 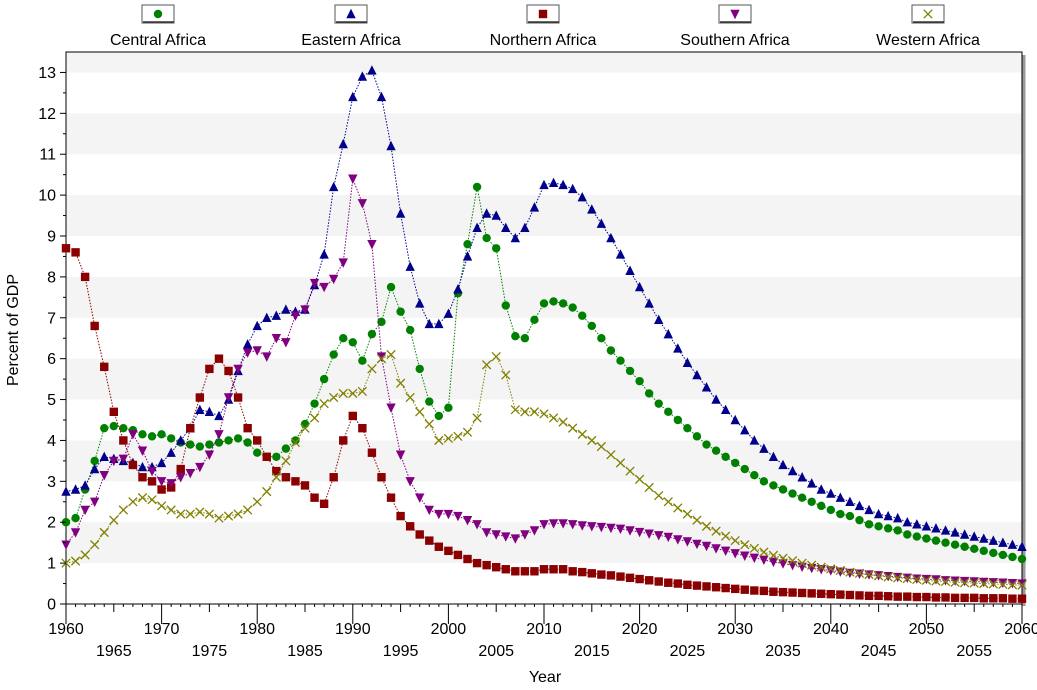 What do you see at coordinates (831, 629) in the screenshot?
I see `x-tick-label: 2040` at bounding box center [831, 629].